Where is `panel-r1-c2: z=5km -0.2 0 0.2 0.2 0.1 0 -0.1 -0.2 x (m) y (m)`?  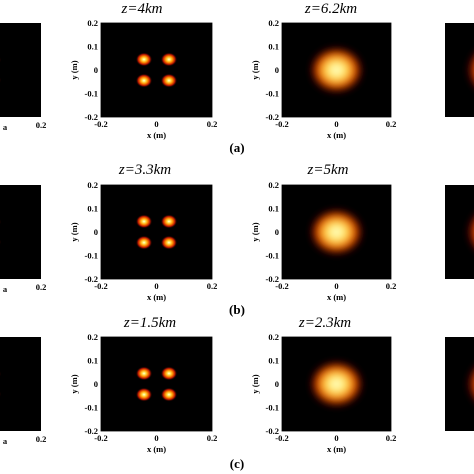
panel-r1-c2: z=5km -0.2 0 0.2 0.2 0.1 0 -0.1 -0.2 x (m) y (m) is located at coordinates (323, 232).